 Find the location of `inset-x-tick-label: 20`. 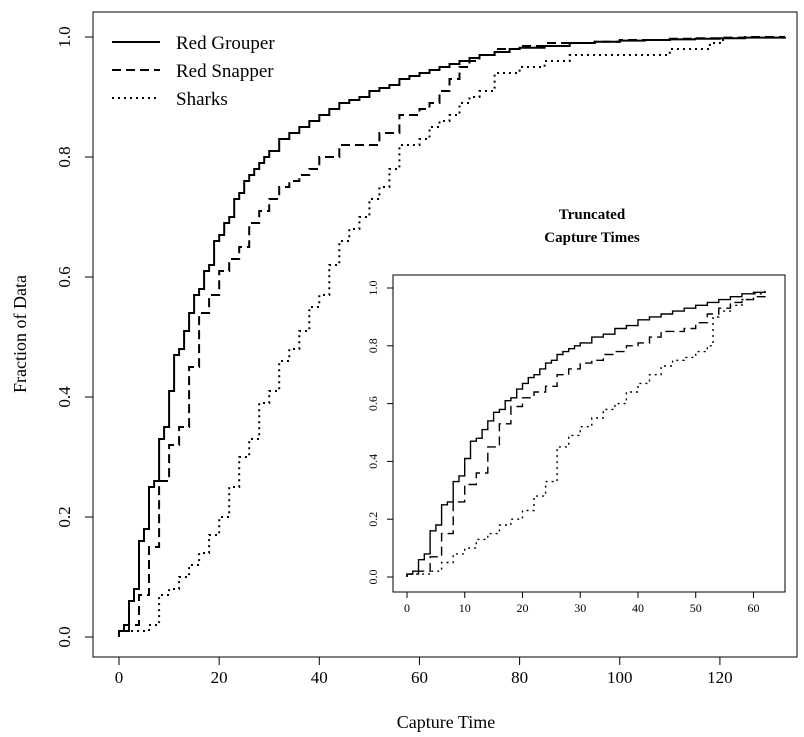

inset-x-tick-label: 20 is located at coordinates (522, 608).